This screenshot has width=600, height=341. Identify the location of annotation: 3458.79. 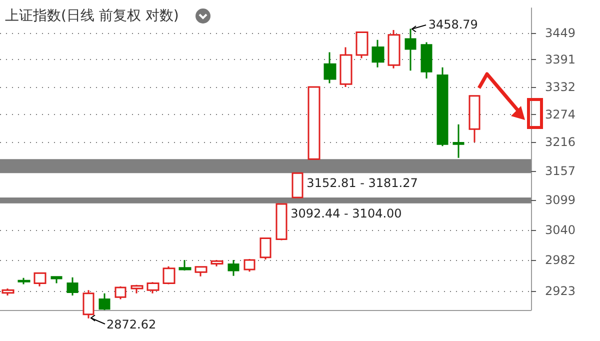
(453, 25).